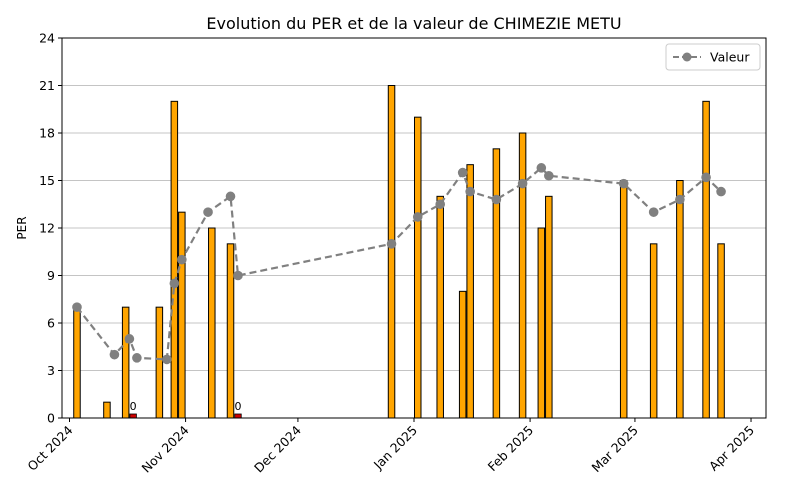 This screenshot has width=800, height=500. What do you see at coordinates (47, 133) in the screenshot?
I see `y-tick-label: 18` at bounding box center [47, 133].